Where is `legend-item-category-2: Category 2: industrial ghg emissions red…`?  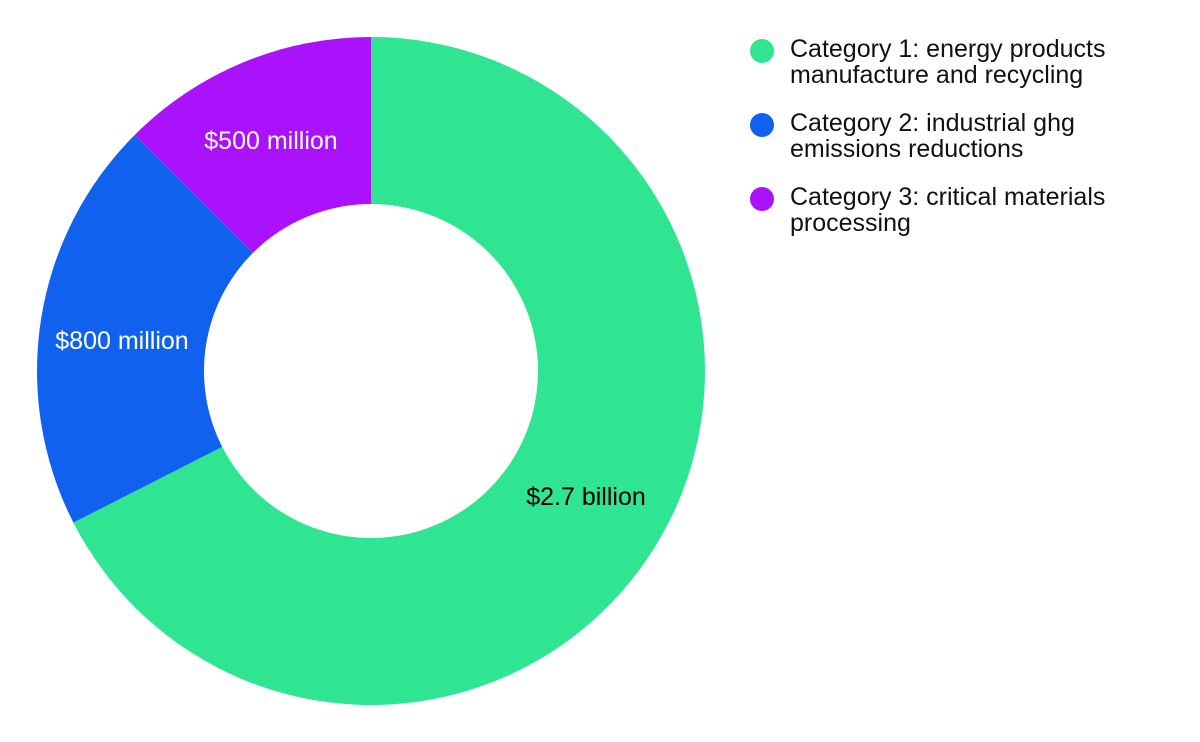
legend-item-category-2: Category 2: industrial ghg emissions red… is located at coordinates (970, 136).